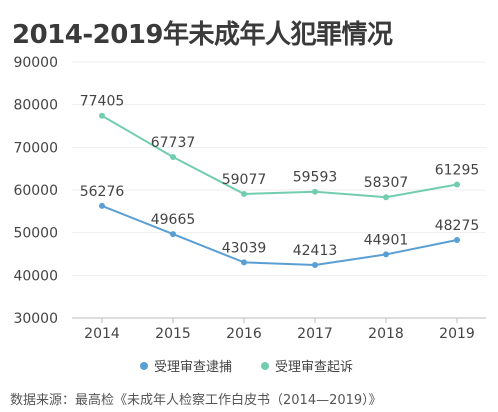  Describe the element at coordinates (315, 251) in the screenshot. I see `data-label: 42413` at that location.